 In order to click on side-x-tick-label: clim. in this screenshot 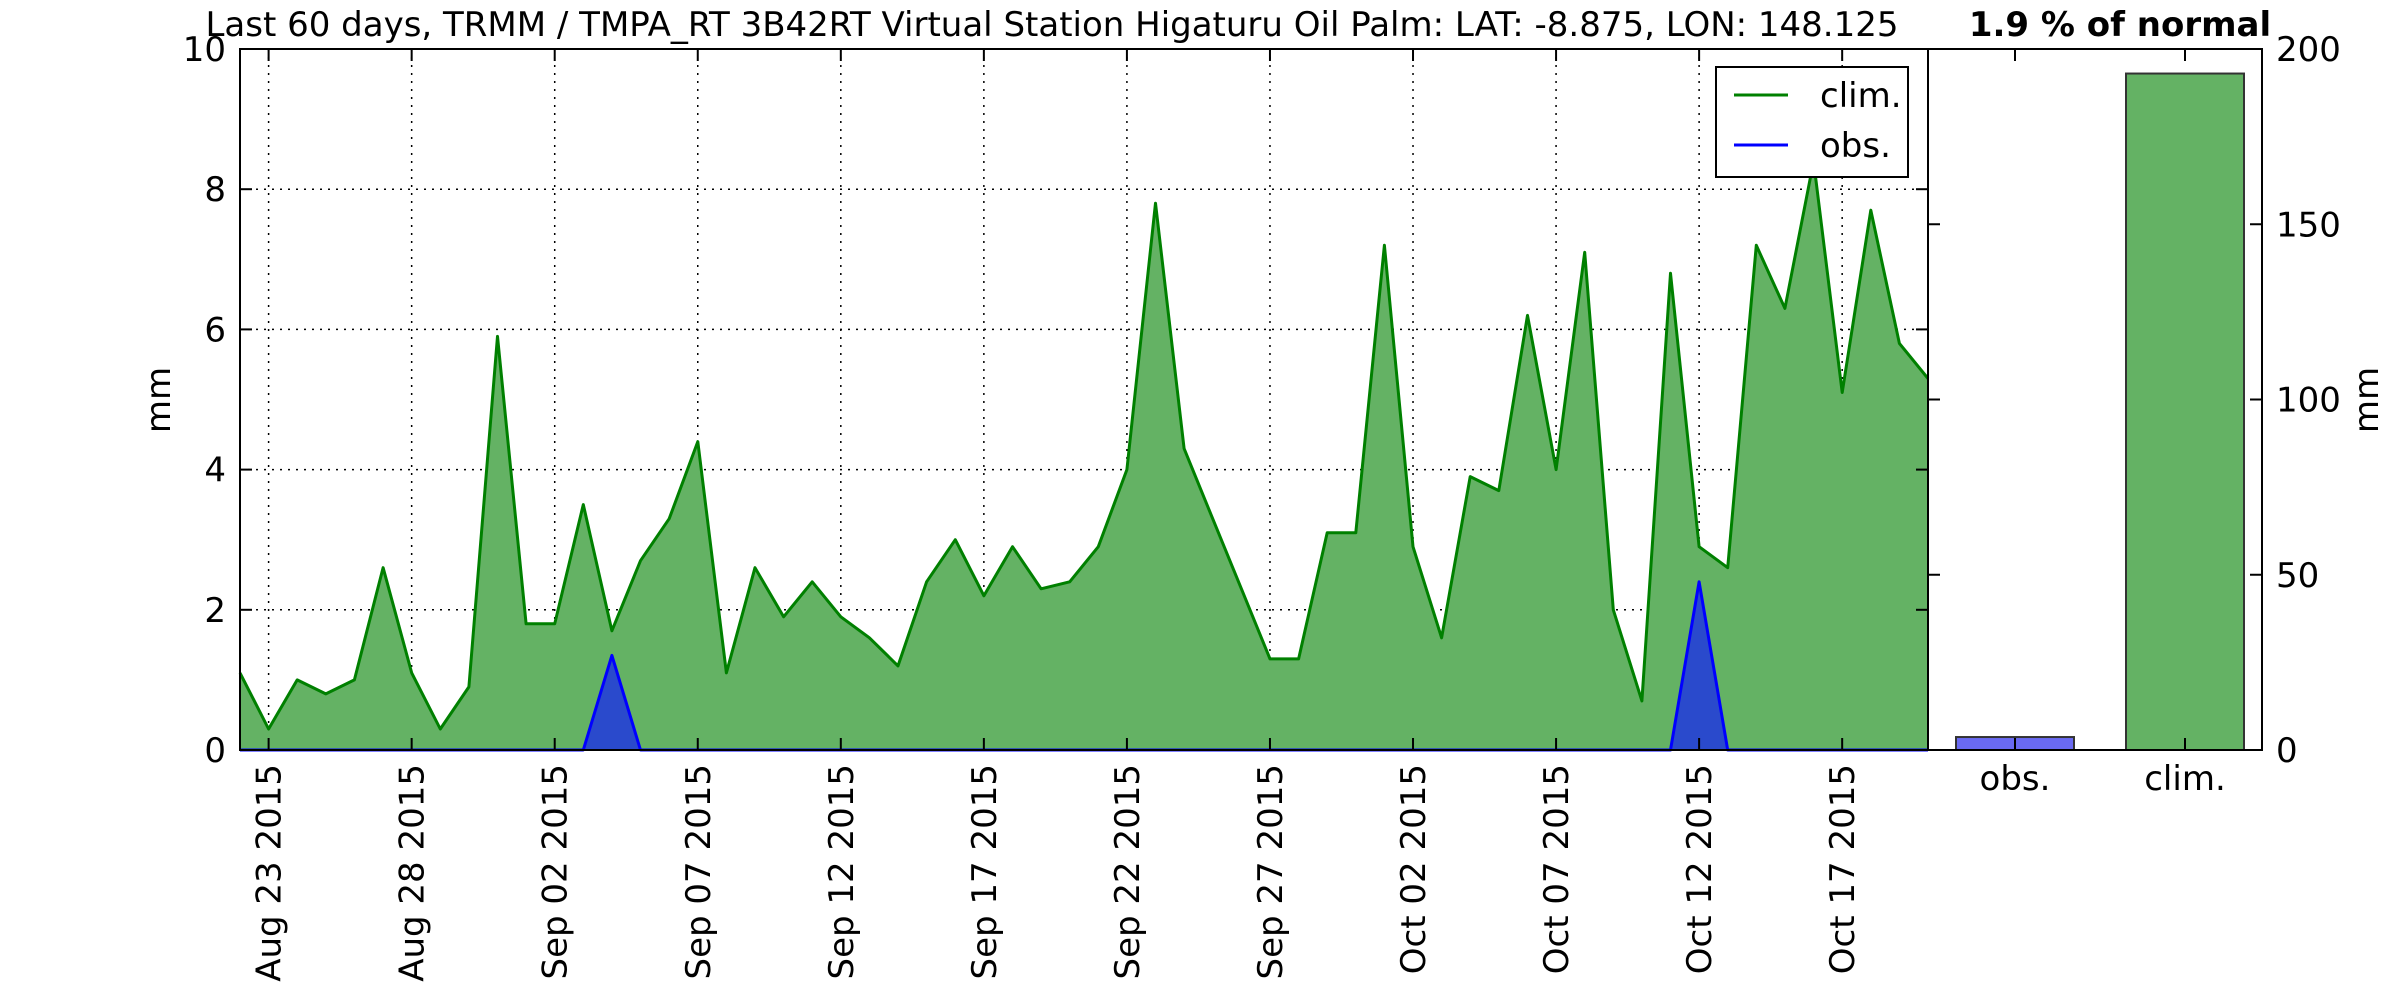, I will do `click(2185, 779)`.